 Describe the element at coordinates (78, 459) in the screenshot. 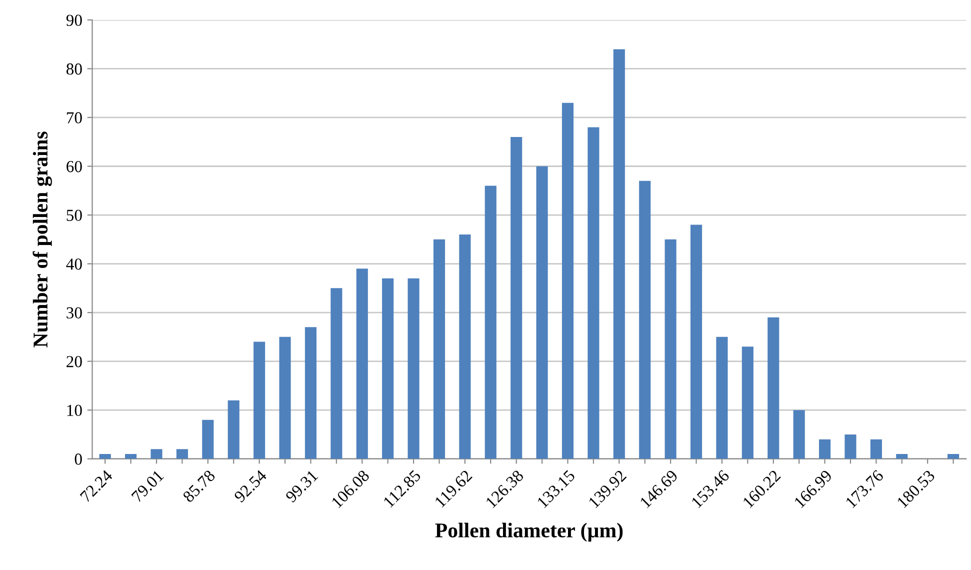

I see `y-tick-label: 0` at that location.